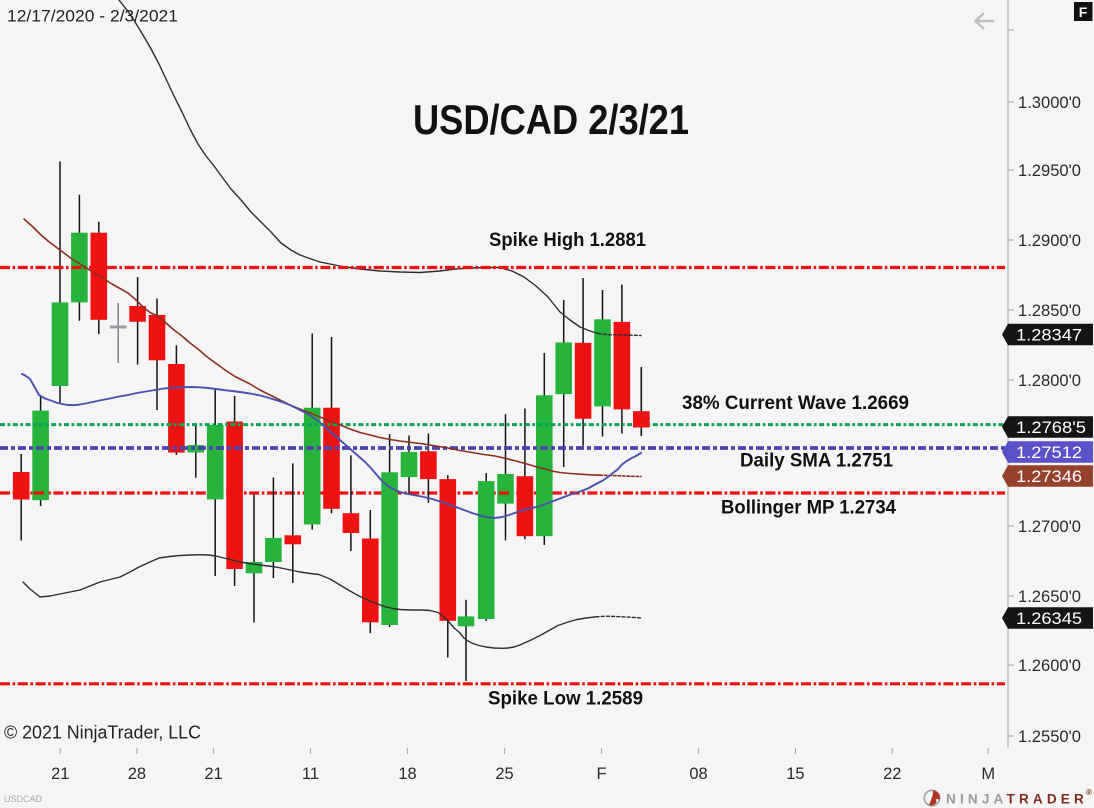 The height and width of the screenshot is (808, 1094). Describe the element at coordinates (92, 16) in the screenshot. I see `svg-text: 12/17/2020 - 2/3/2021` at that location.